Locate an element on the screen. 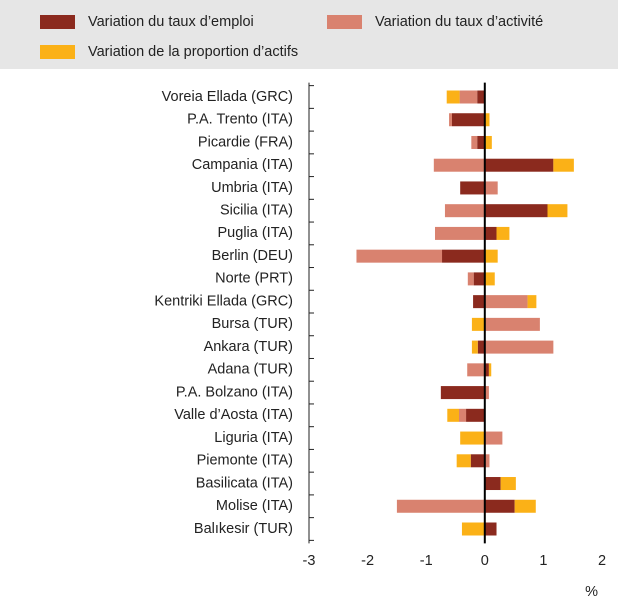  y-tick-label: Liguria (ITA) is located at coordinates (253, 438).